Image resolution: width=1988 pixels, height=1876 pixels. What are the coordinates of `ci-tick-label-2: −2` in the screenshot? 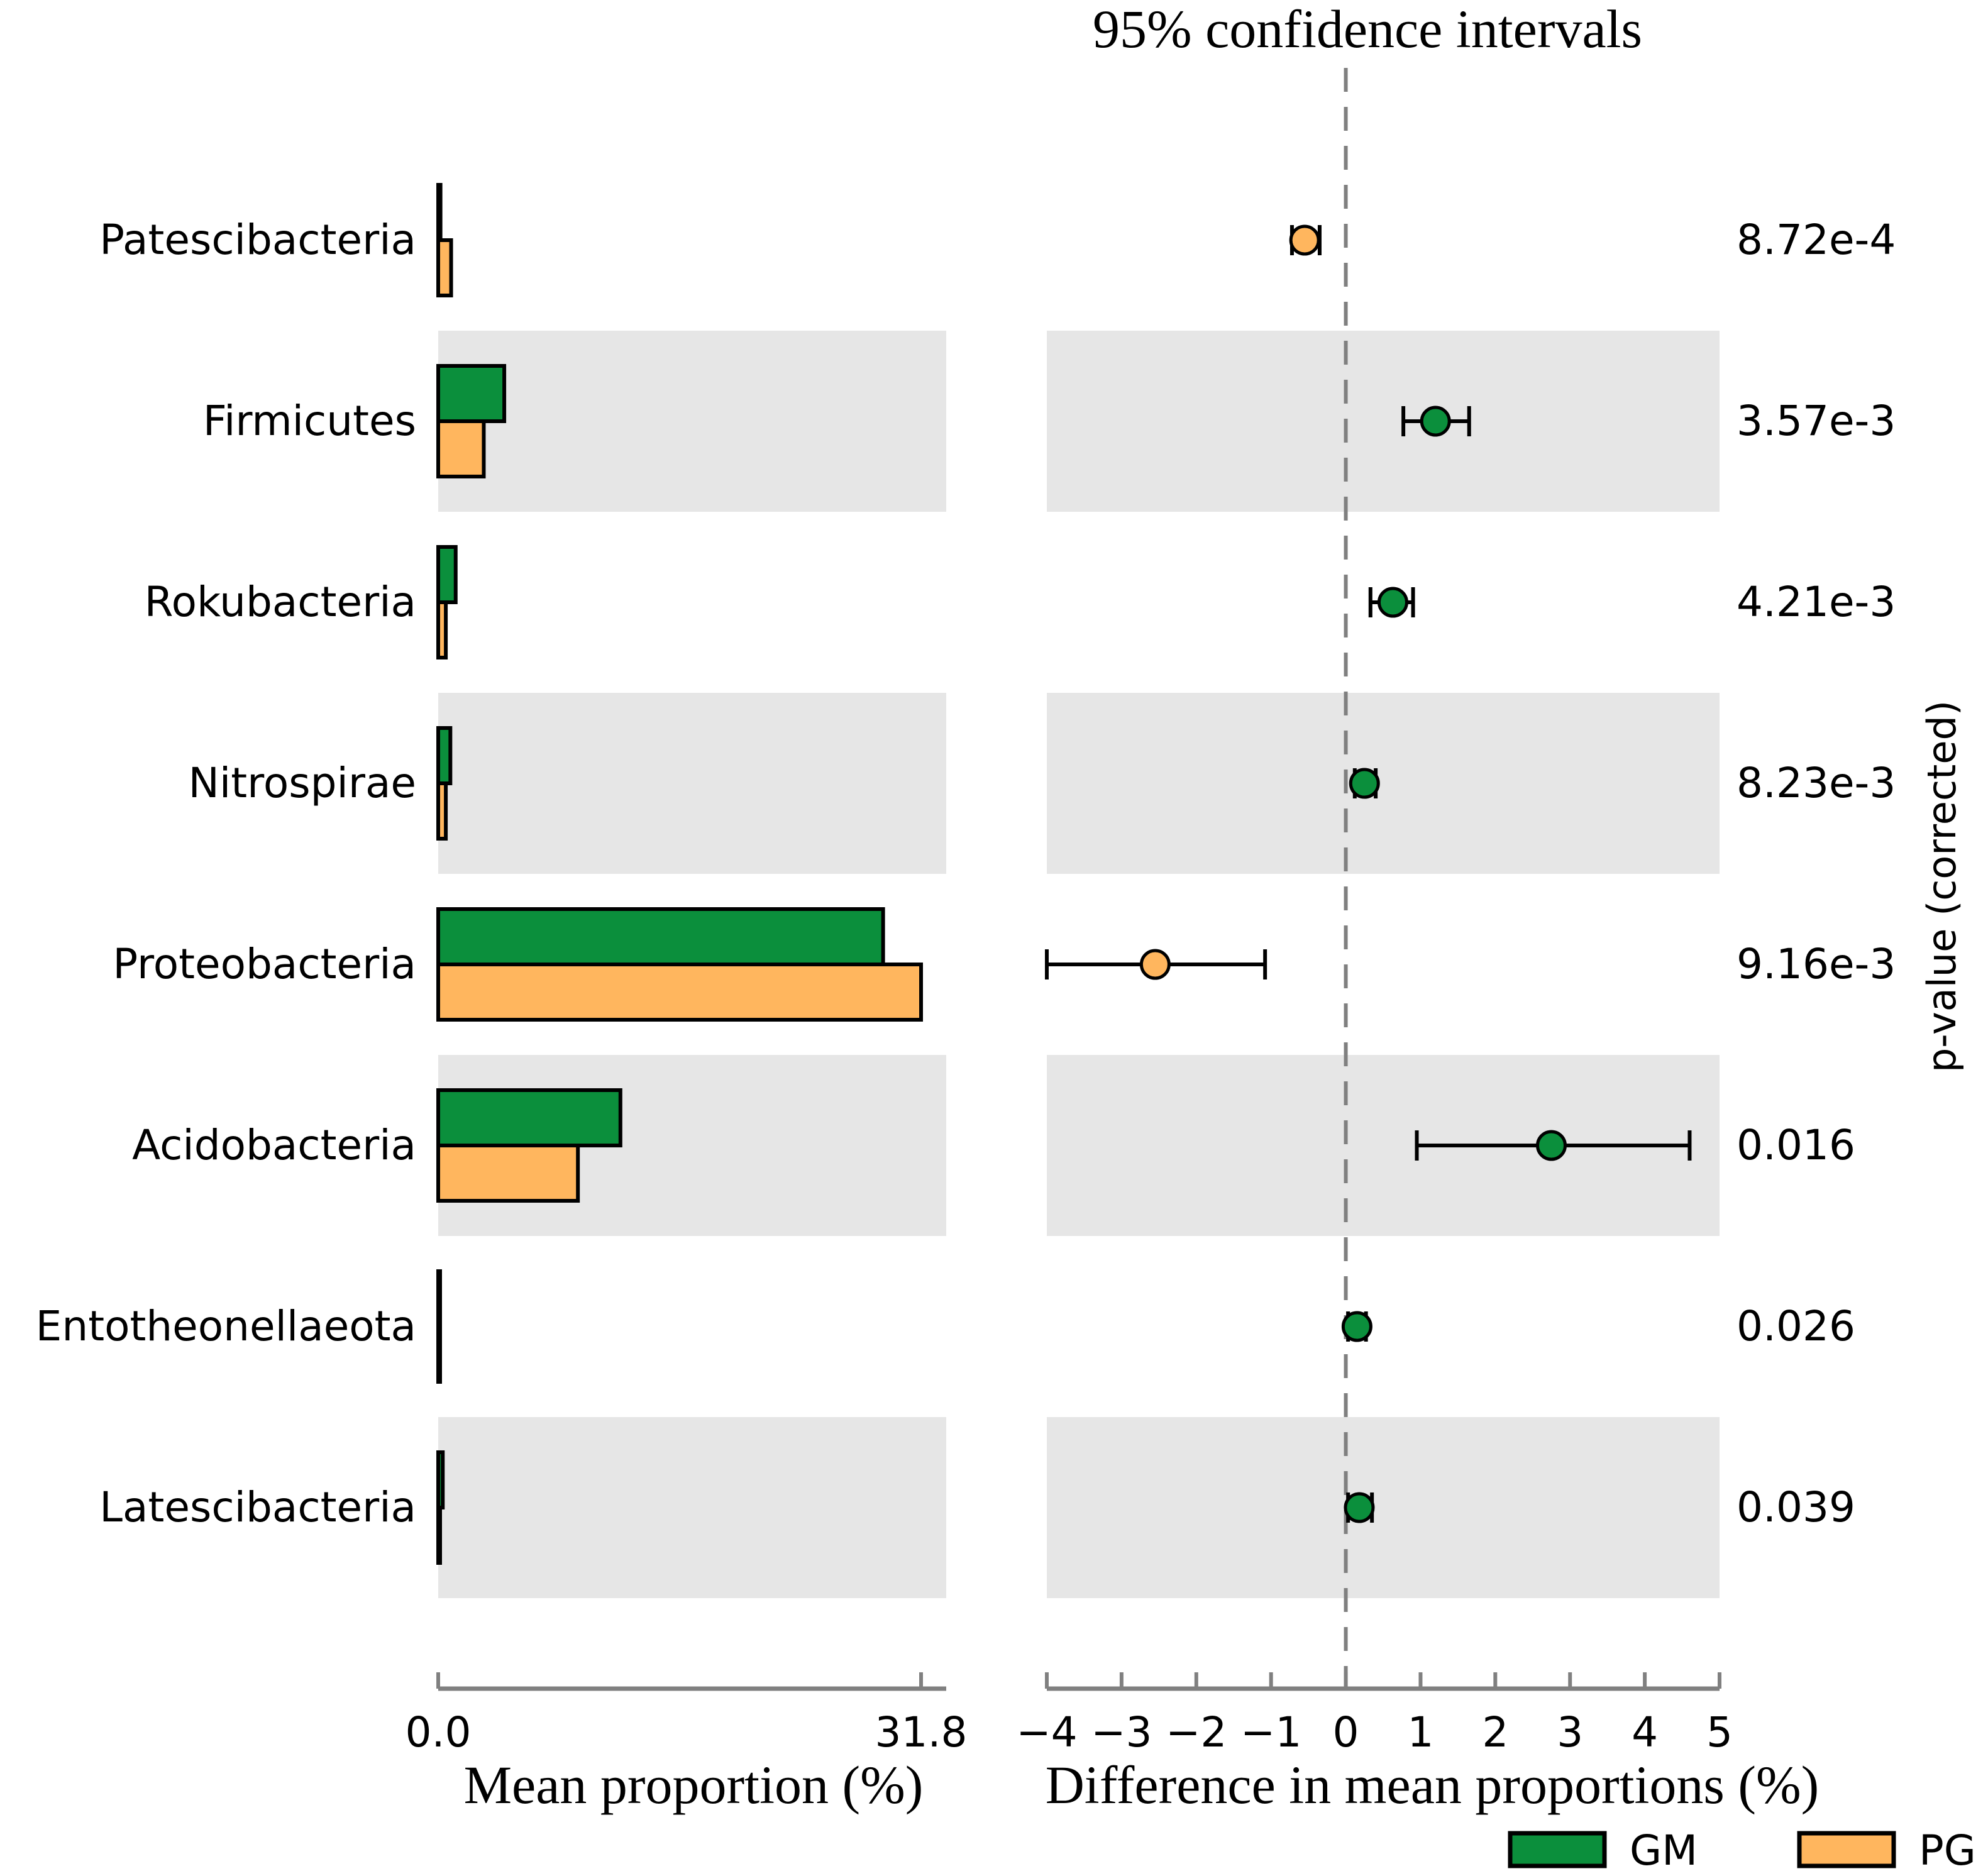 It's located at (1196, 1732).